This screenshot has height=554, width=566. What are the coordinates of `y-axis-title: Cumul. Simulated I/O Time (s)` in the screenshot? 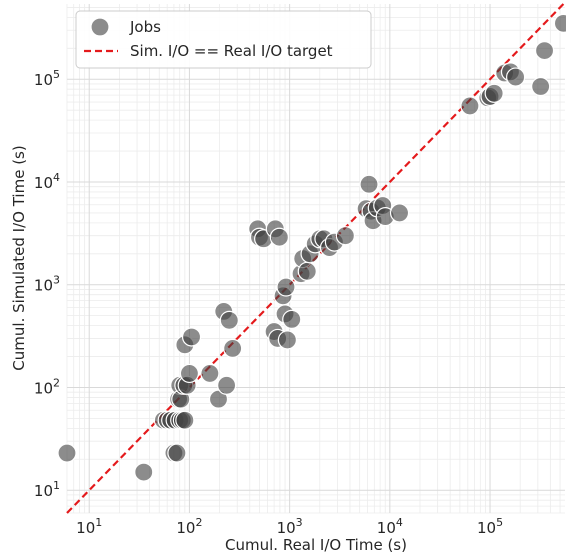 It's located at (19, 257).